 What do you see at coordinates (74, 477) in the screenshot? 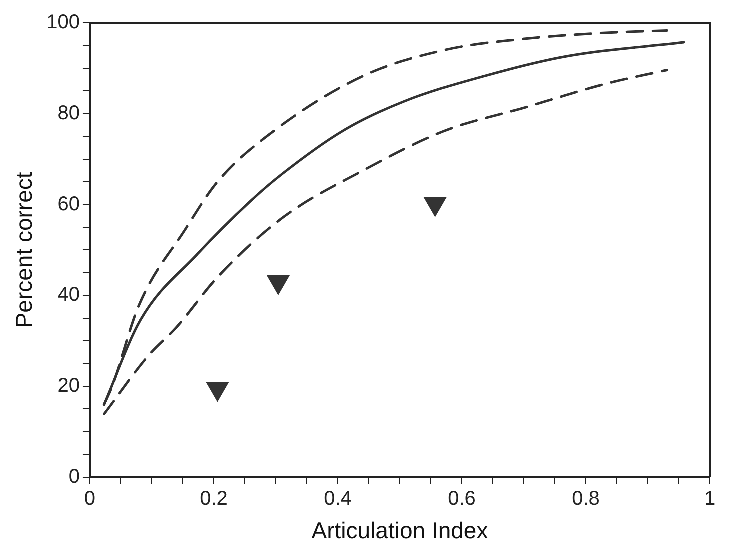
I see `y-tick-label: 0` at bounding box center [74, 477].